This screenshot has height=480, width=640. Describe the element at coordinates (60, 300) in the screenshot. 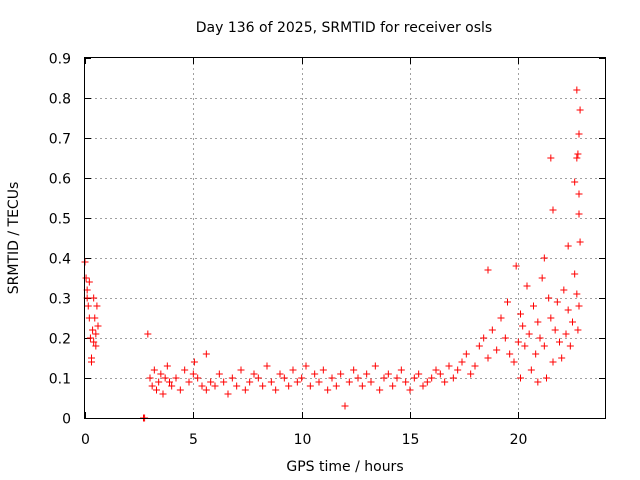

I see `y-tick-label: 0.3` at that location.